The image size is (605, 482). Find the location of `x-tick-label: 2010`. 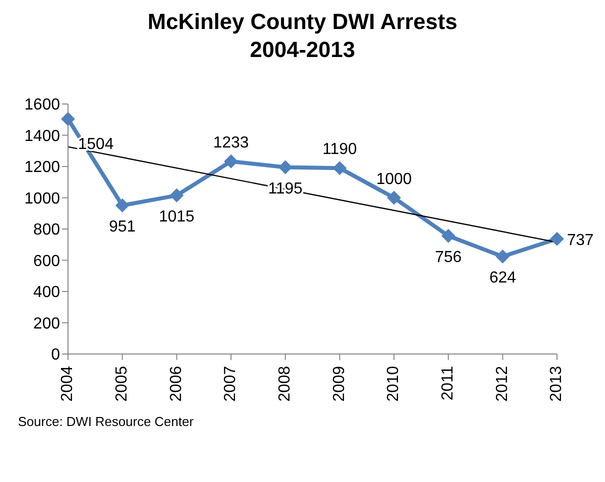

x-tick-label: 2010 is located at coordinates (393, 384).